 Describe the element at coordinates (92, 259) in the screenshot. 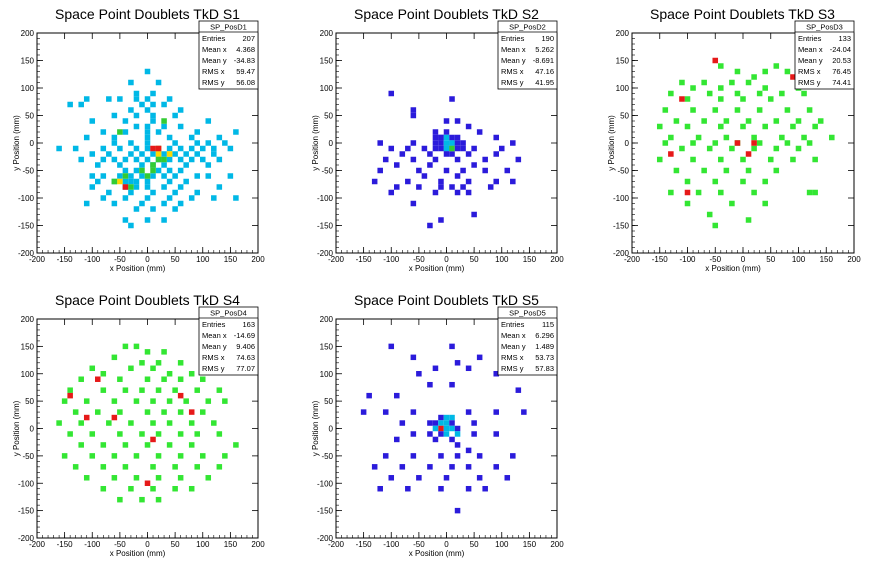

I see `x-tick-label: -100` at that location.